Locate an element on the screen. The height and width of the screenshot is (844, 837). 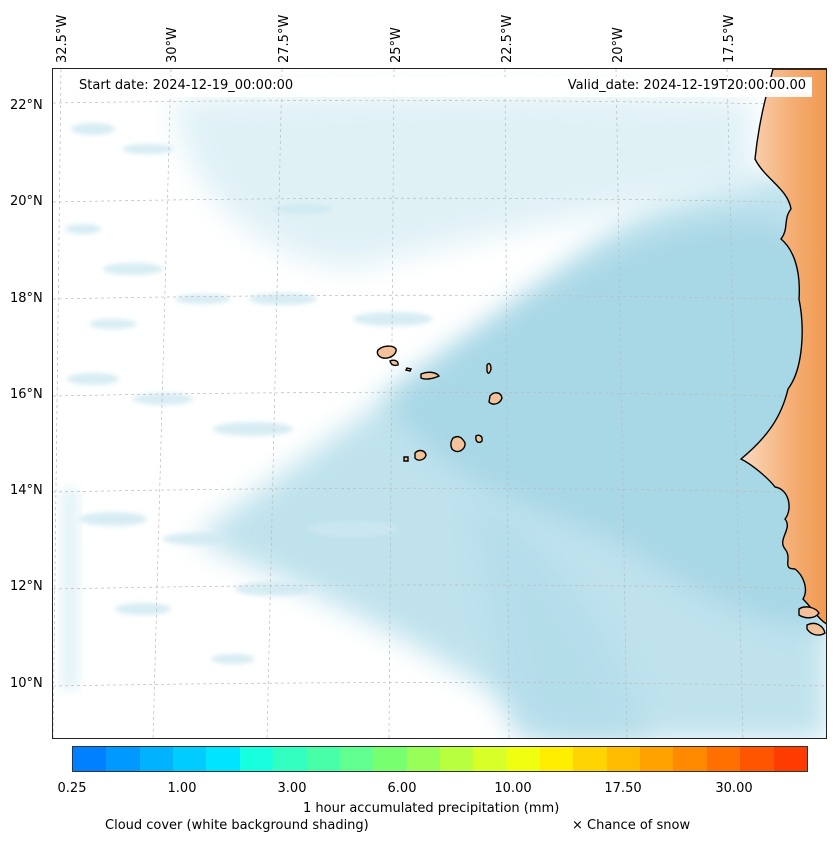
colorbar-tick-6-00: 6.00 is located at coordinates (402, 788).